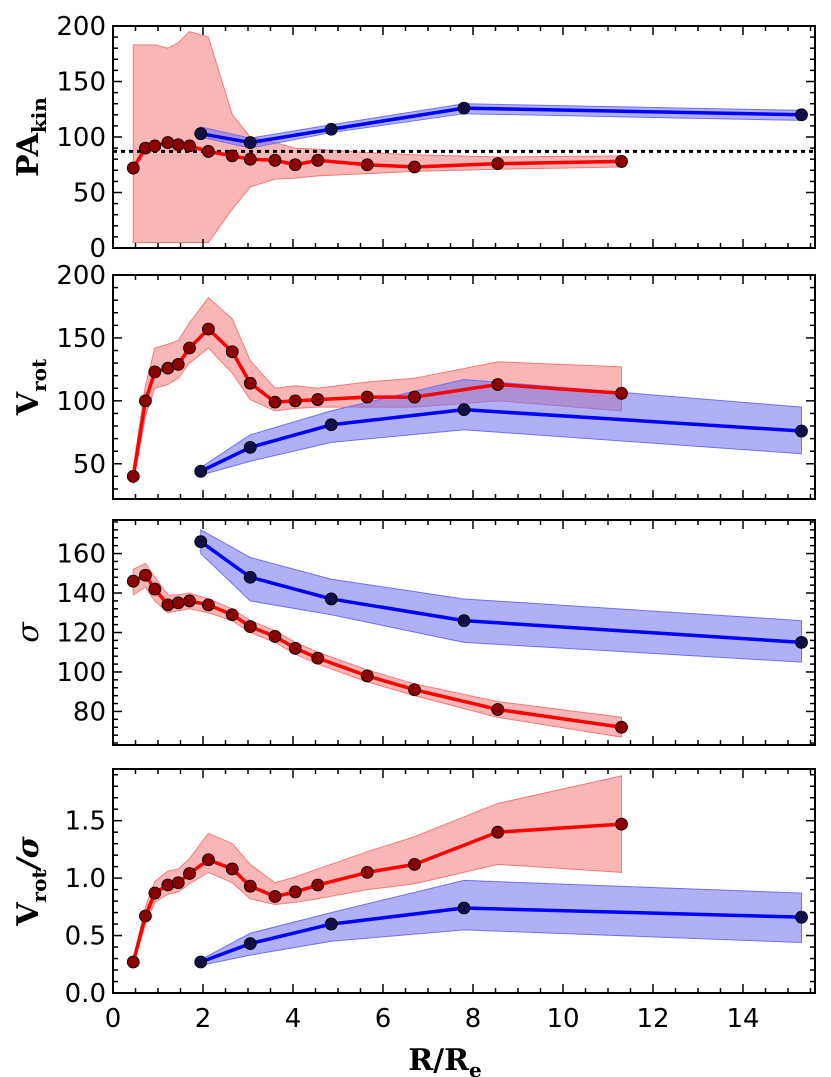 This screenshot has width=831, height=1077. Describe the element at coordinates (28, 632) in the screenshot. I see `y-axis-label: σ` at that location.